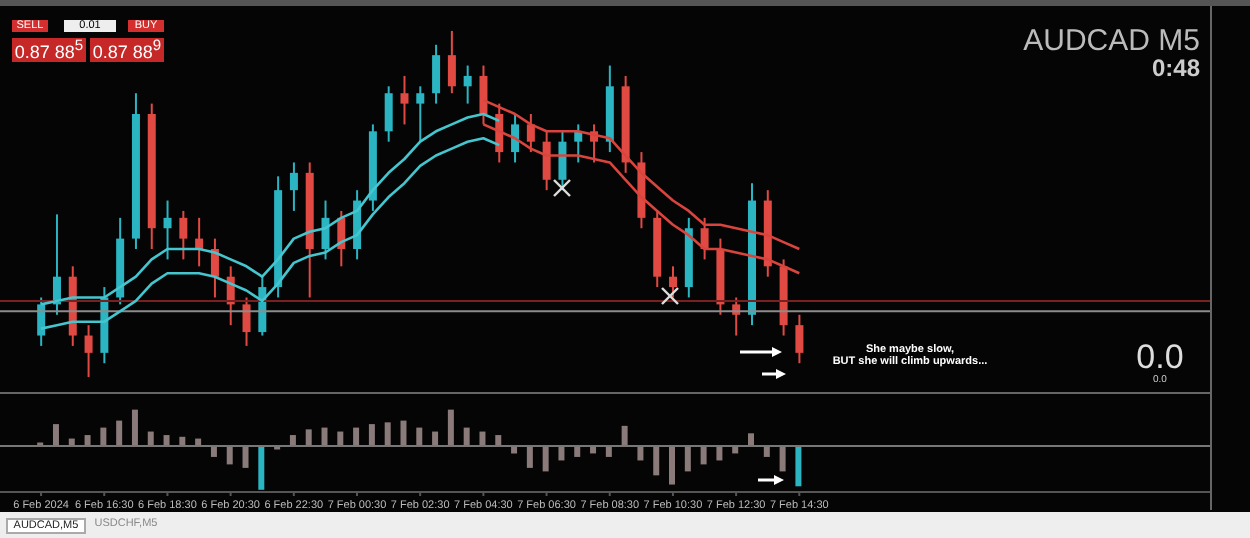 This screenshot has height=538, width=1250. What do you see at coordinates (1160, 357) in the screenshot?
I see `text: 0.0` at bounding box center [1160, 357].